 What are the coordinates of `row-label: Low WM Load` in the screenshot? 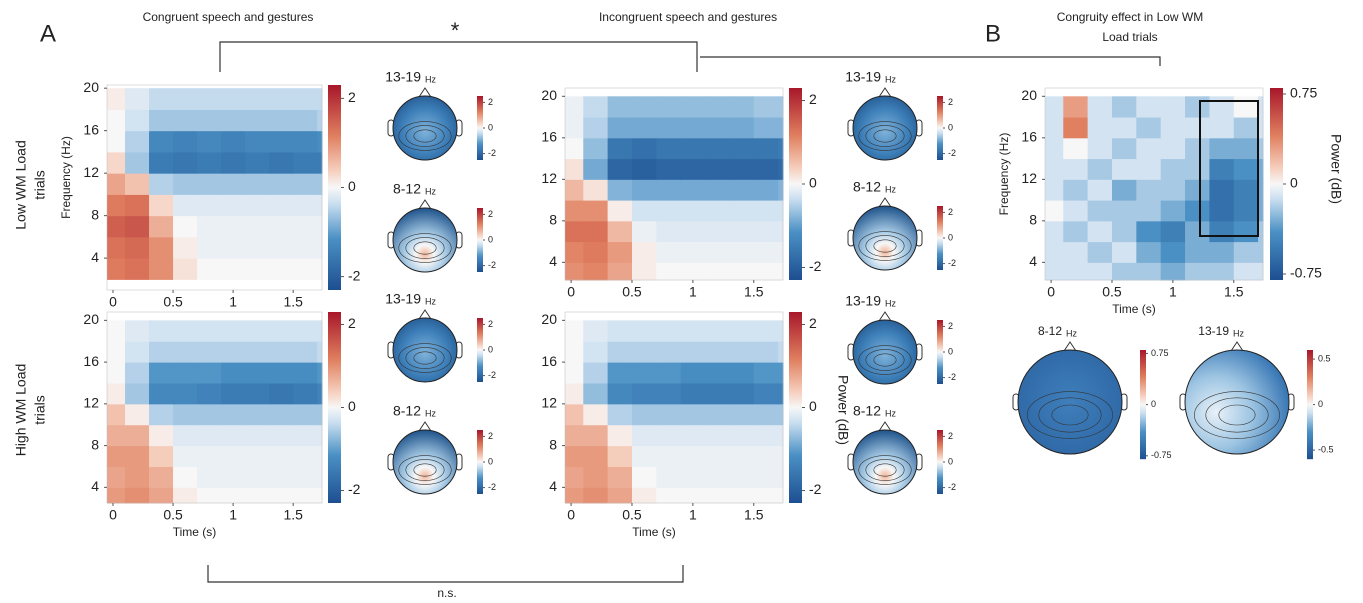 It's located at (21, 184).